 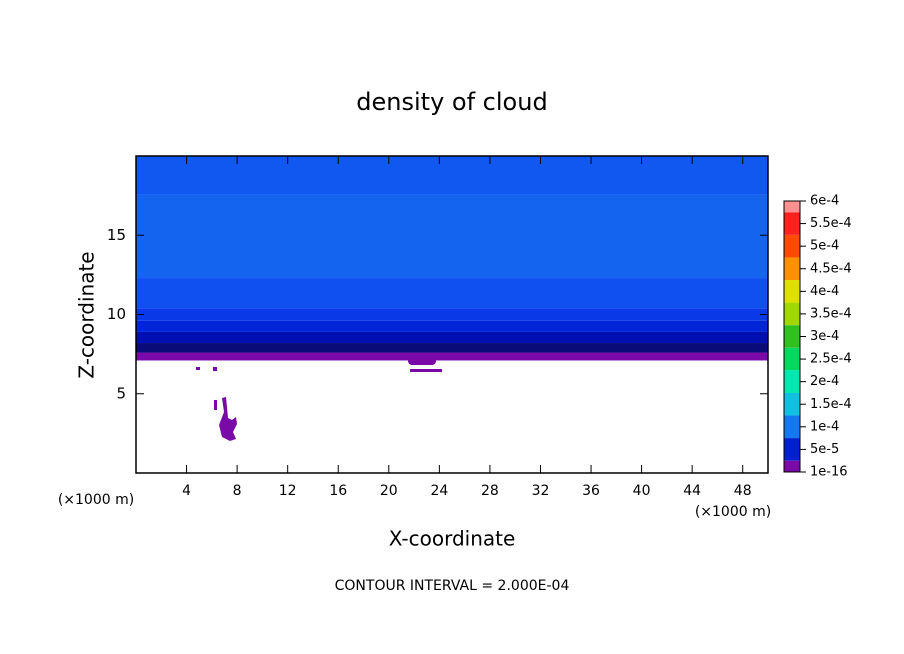 What do you see at coordinates (451, 102) in the screenshot?
I see `chart-title: density of cloud` at bounding box center [451, 102].